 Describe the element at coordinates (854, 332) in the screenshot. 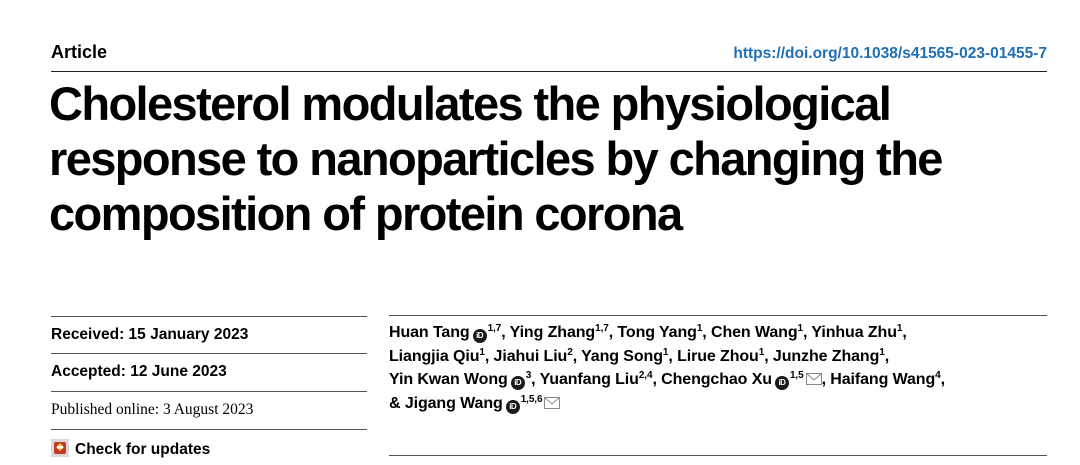

I see `author-name: Yinhua Zhu` at that location.